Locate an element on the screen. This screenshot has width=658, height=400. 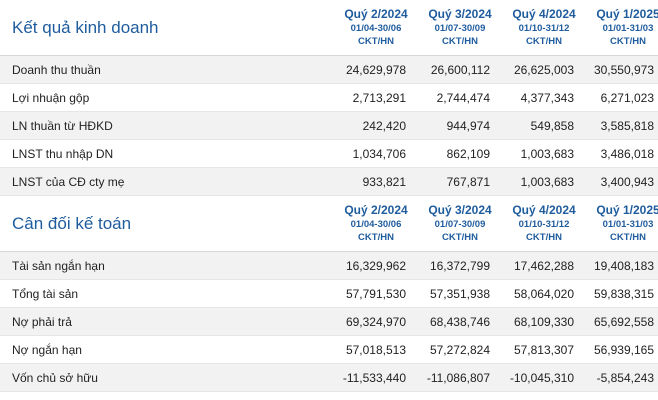
cell-value: 3,585,818 is located at coordinates (627, 125).